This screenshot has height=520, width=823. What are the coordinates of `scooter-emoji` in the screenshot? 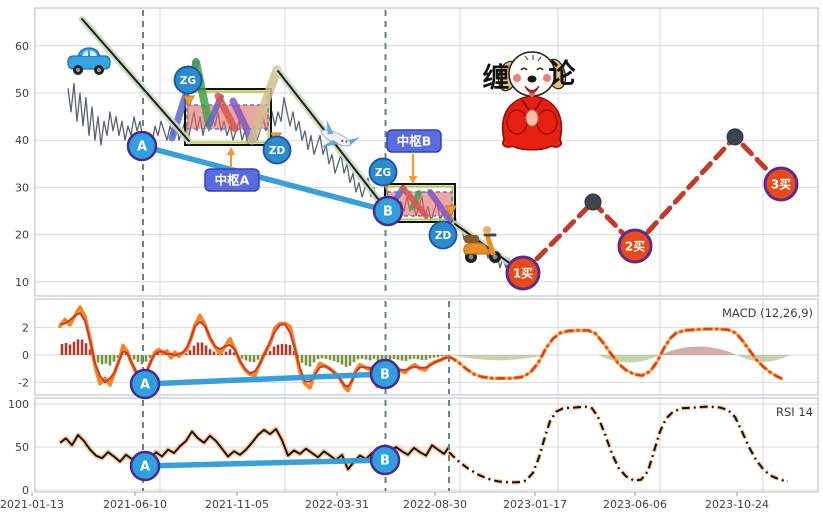 It's located at (482, 244).